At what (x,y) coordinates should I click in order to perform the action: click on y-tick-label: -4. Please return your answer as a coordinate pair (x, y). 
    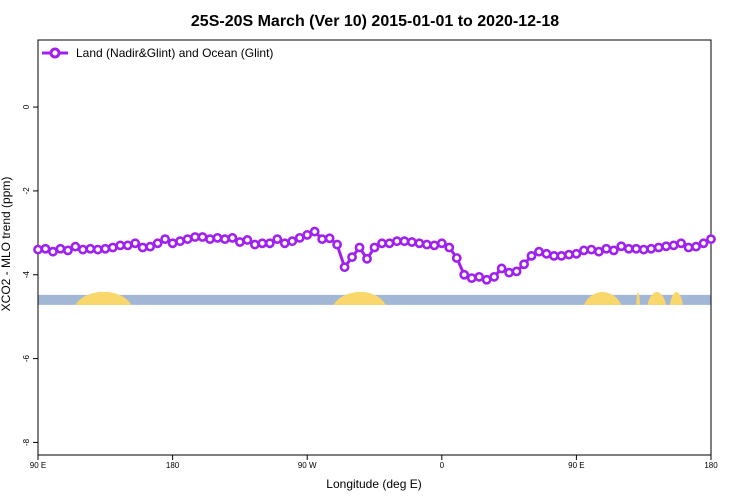
    Looking at the image, I should click on (26, 275).